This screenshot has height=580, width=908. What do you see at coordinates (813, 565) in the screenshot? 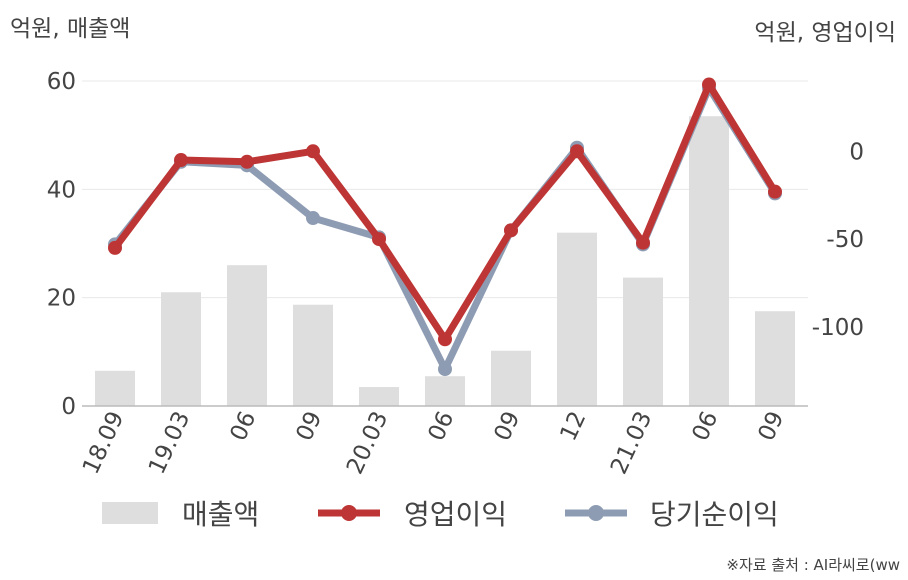
I see `source-label: ※자료 출처 : AI라씨로(ww` at bounding box center [813, 565].